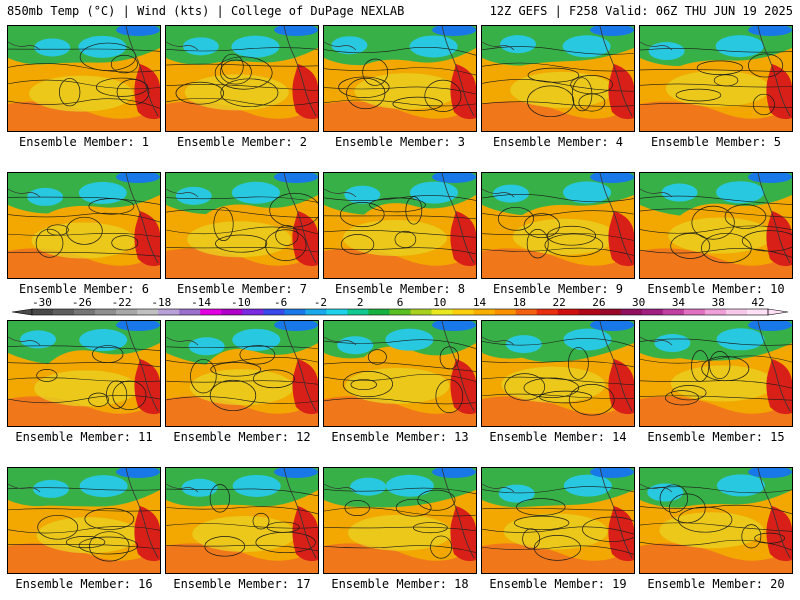  I want to click on colorbar-tick-label: -6, so click(280, 302).